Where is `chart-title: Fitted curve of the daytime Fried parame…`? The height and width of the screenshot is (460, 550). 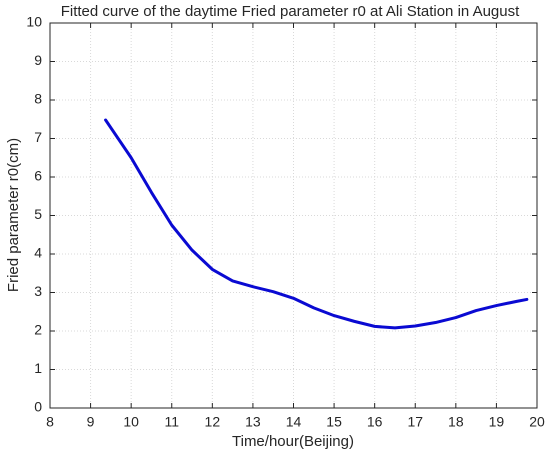
chart-title: Fitted curve of the daytime Fried parame… is located at coordinates (290, 11).